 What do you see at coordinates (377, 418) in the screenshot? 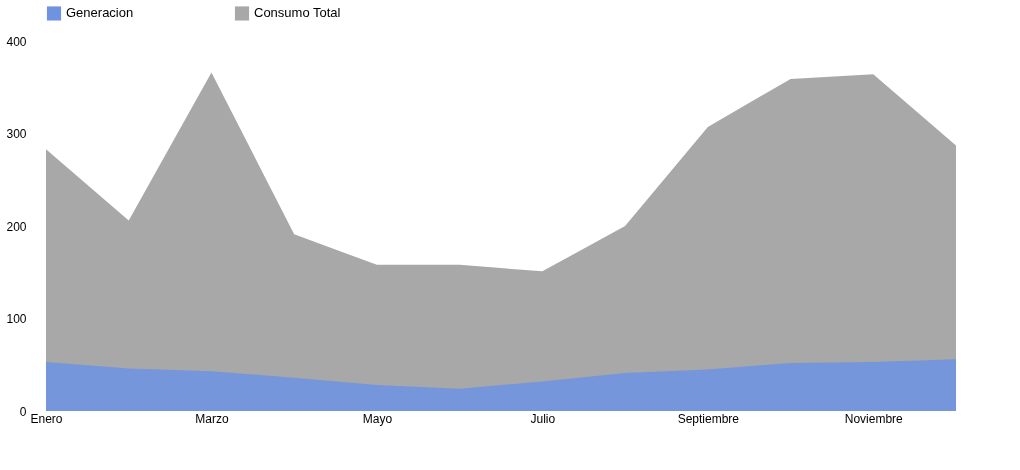
I see `x-tick-label: Mayo` at bounding box center [377, 418].